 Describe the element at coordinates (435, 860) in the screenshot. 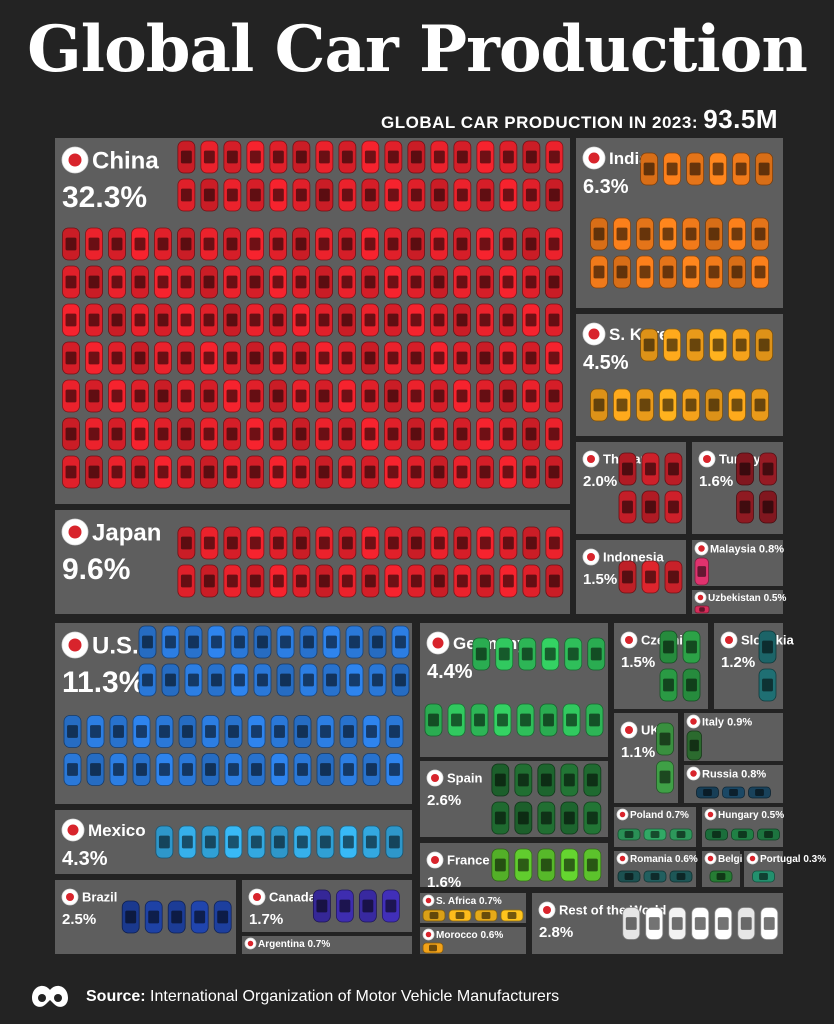

I see `france-flag-icon` at that location.